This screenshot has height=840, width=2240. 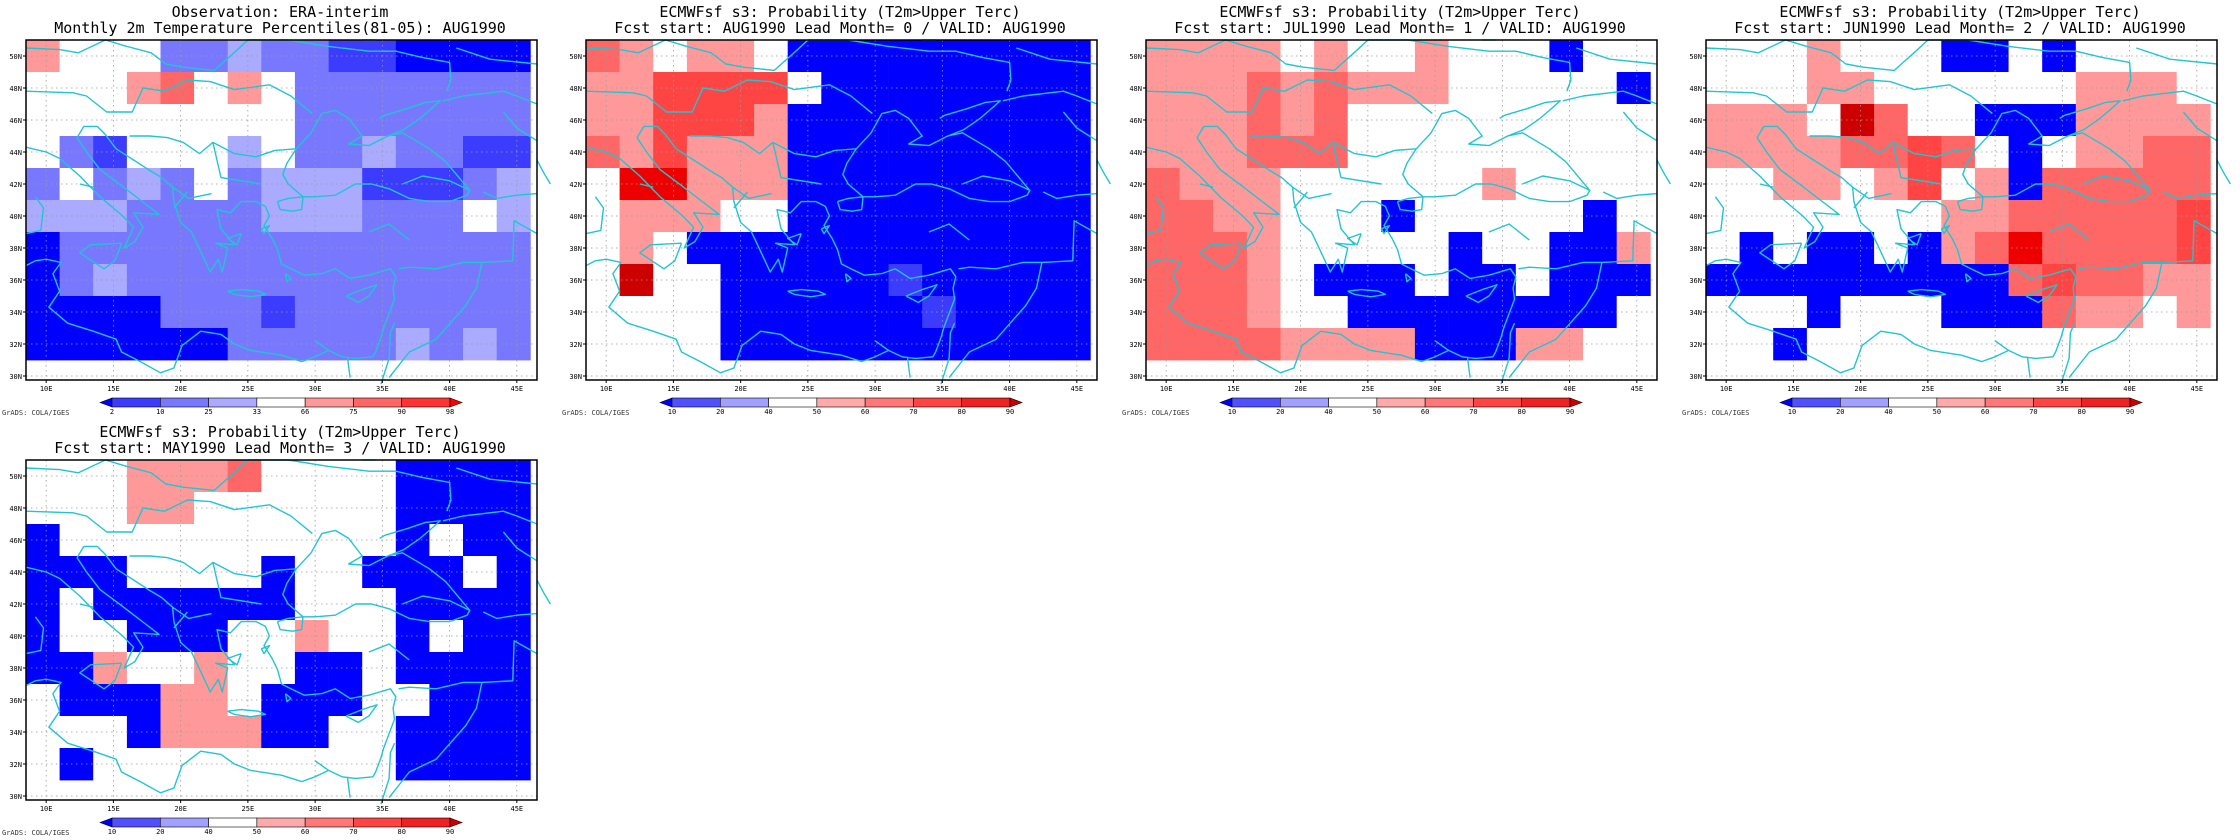 What do you see at coordinates (112, 832) in the screenshot?
I see `colorbar-label: 10` at bounding box center [112, 832].